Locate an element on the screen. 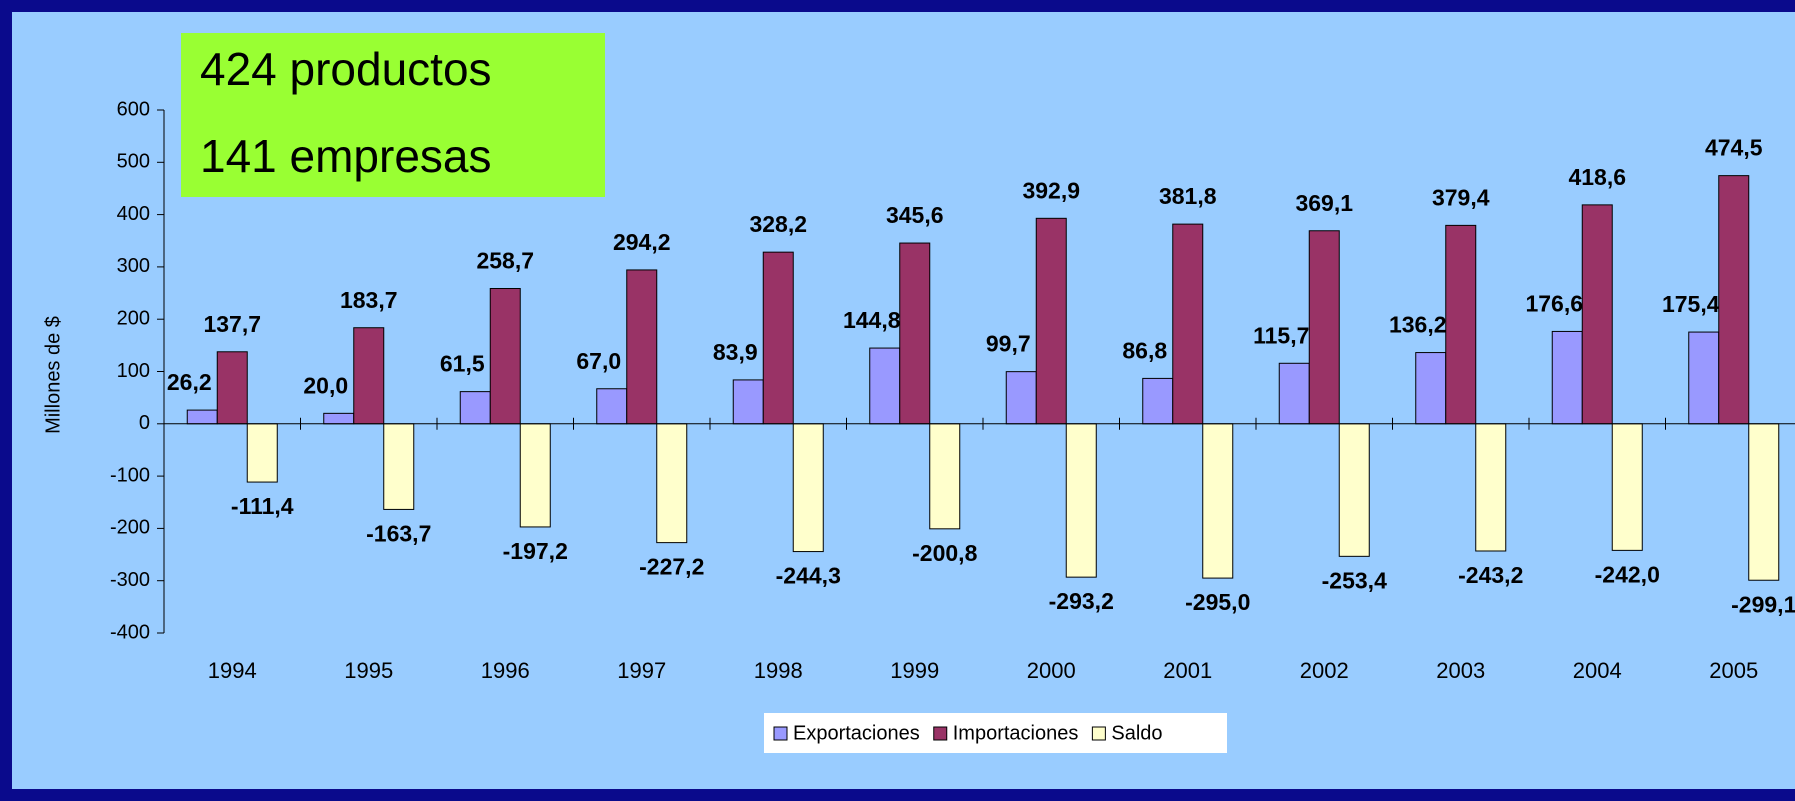  x-tick-label: 1994 is located at coordinates (232, 670).